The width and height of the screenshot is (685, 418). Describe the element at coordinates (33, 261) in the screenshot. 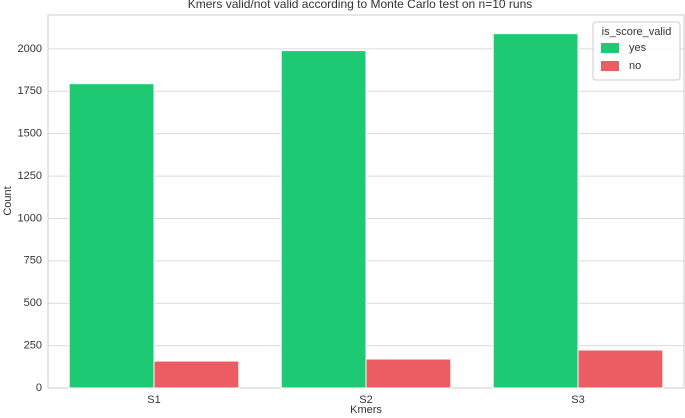

I see `y-tick-label: 750` at that location.